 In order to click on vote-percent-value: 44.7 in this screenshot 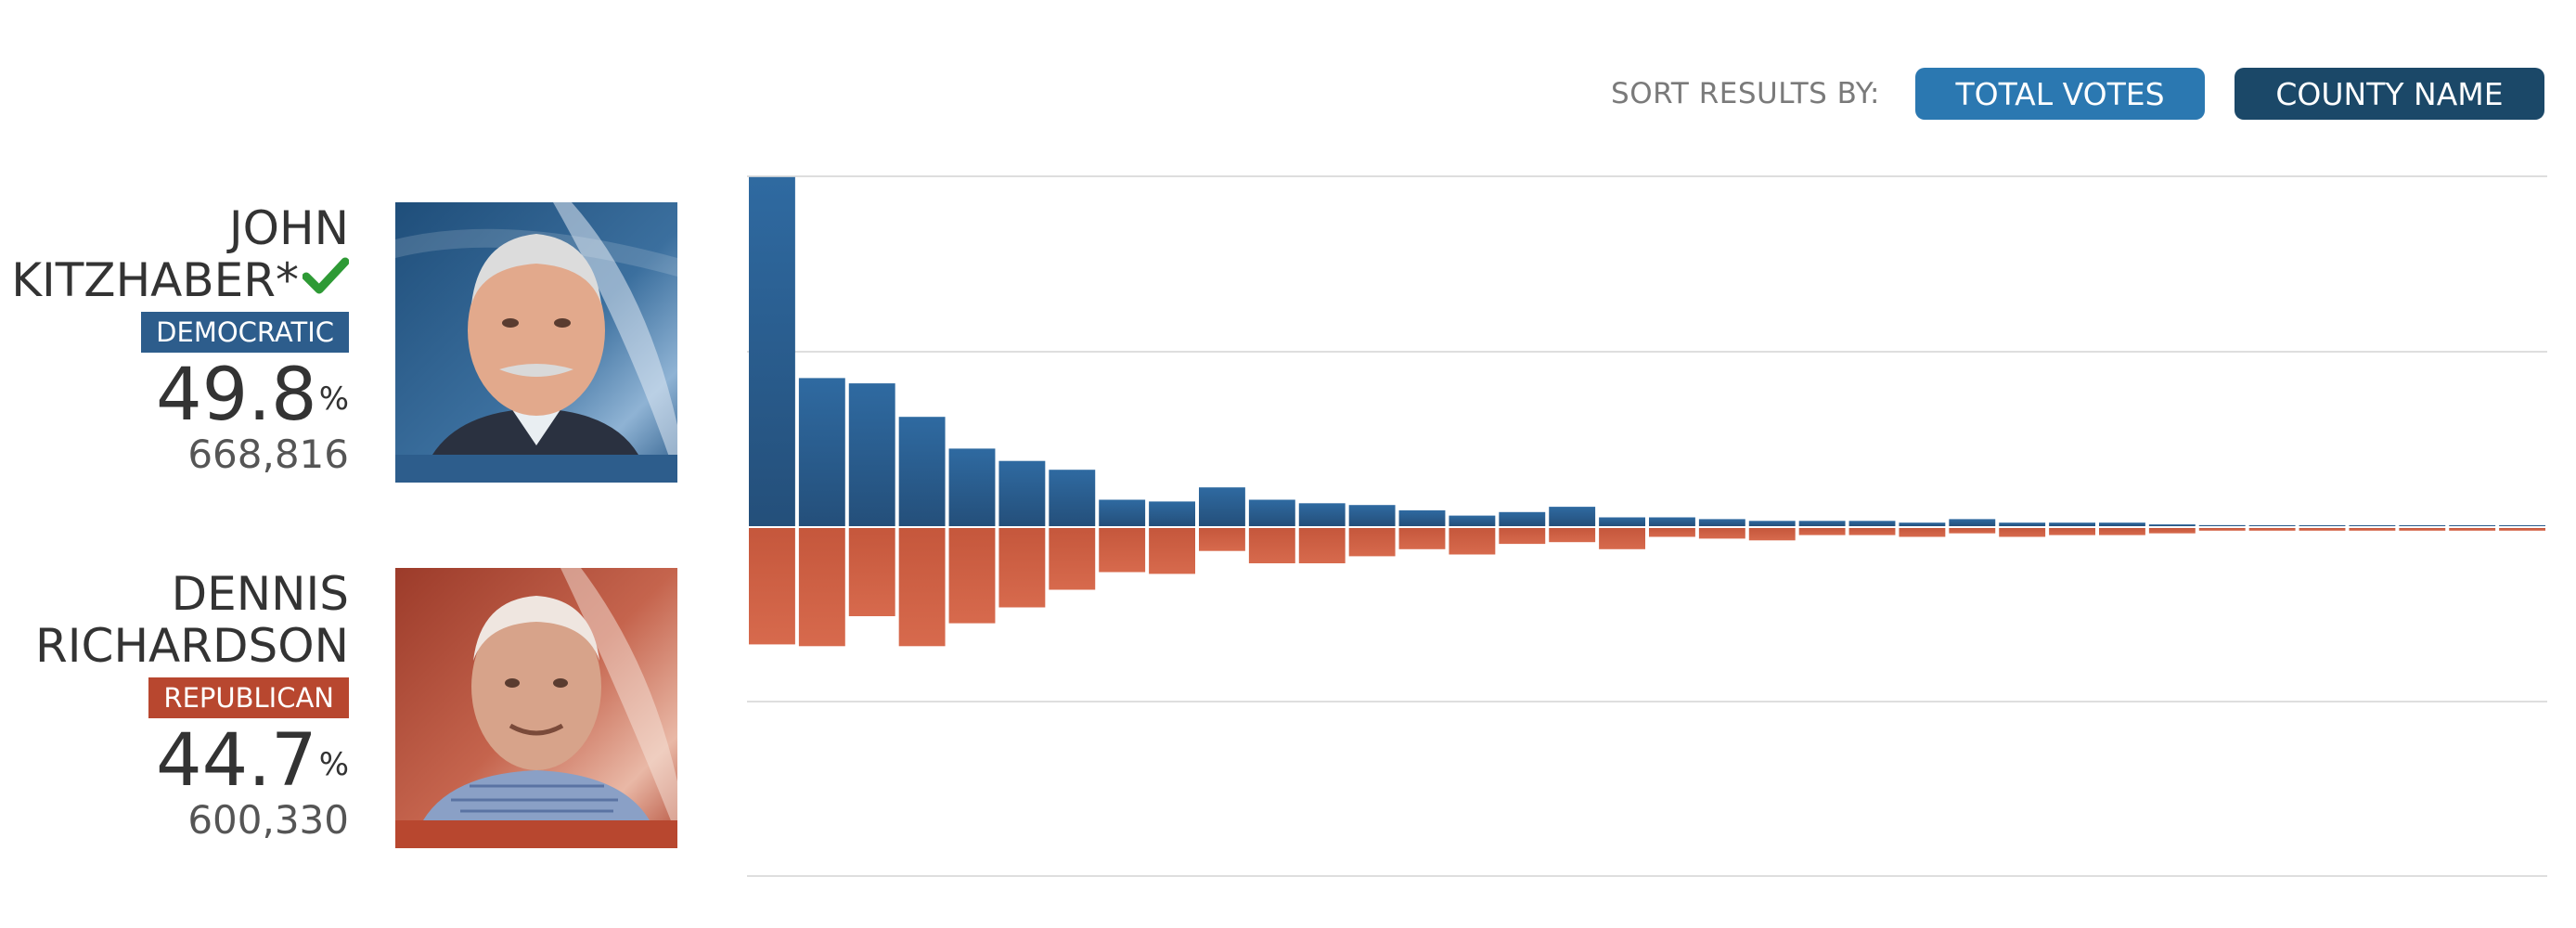, I will do `click(237, 761)`.